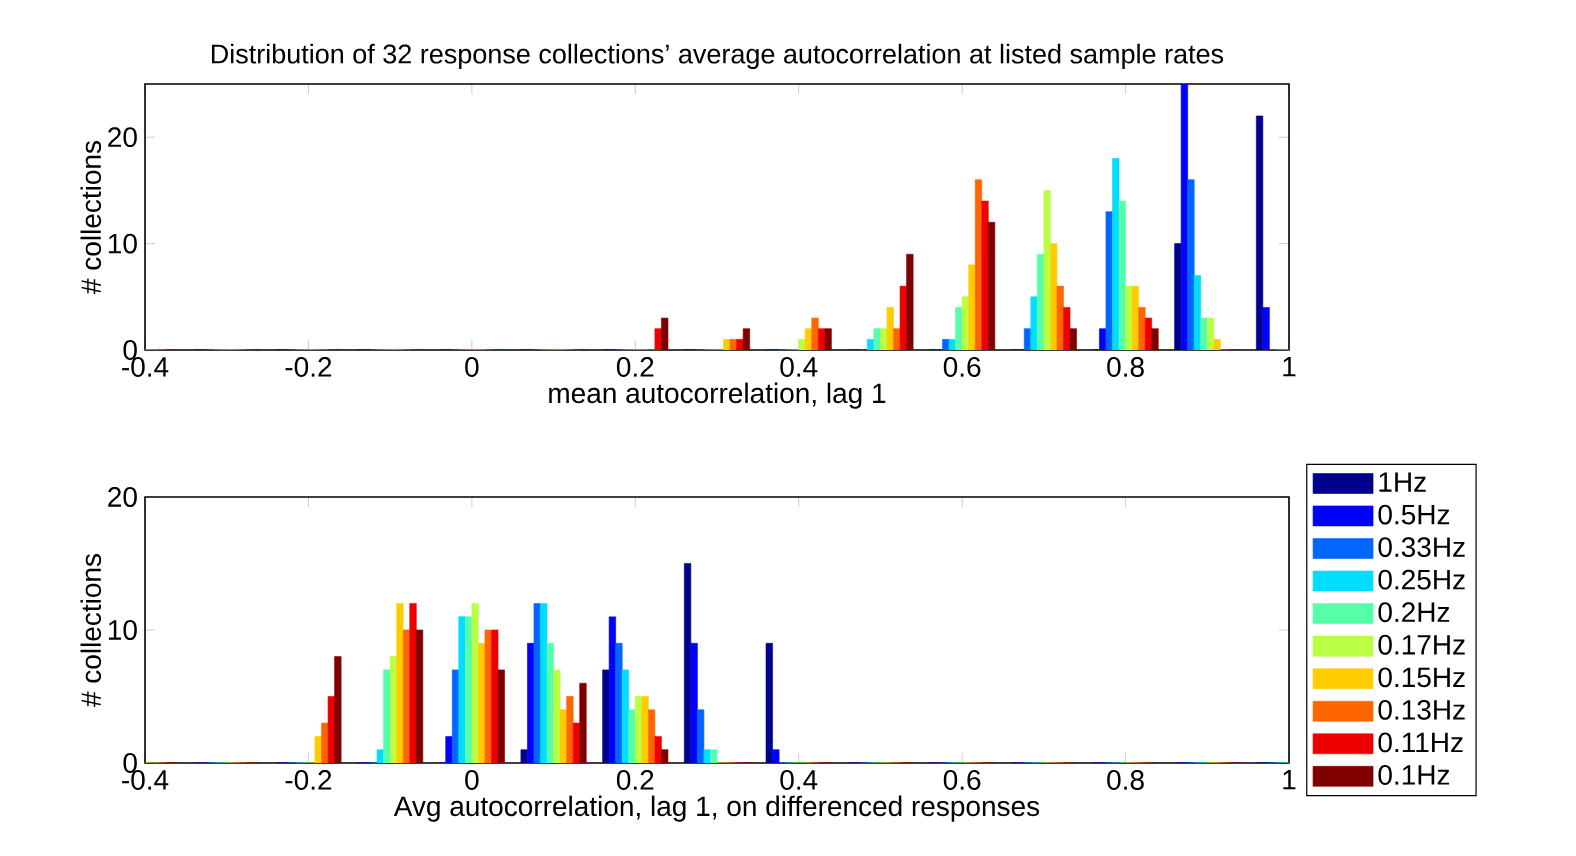 Image resolution: width=1576 pixels, height=856 pixels. I want to click on x-axis-title: Avg autocorrelation, lag 1, on differenced responses, so click(716, 808).